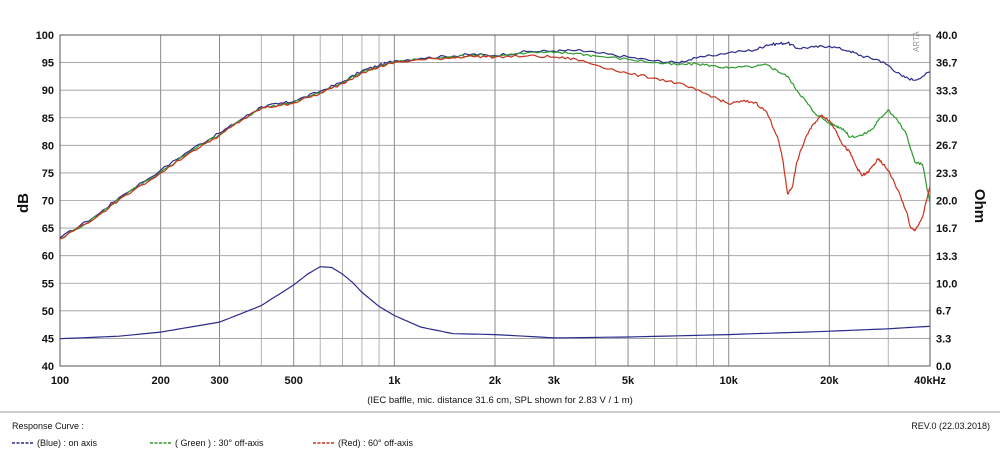  Describe the element at coordinates (943, 312) in the screenshot. I see `y2-tick-label: 6.7` at that location.